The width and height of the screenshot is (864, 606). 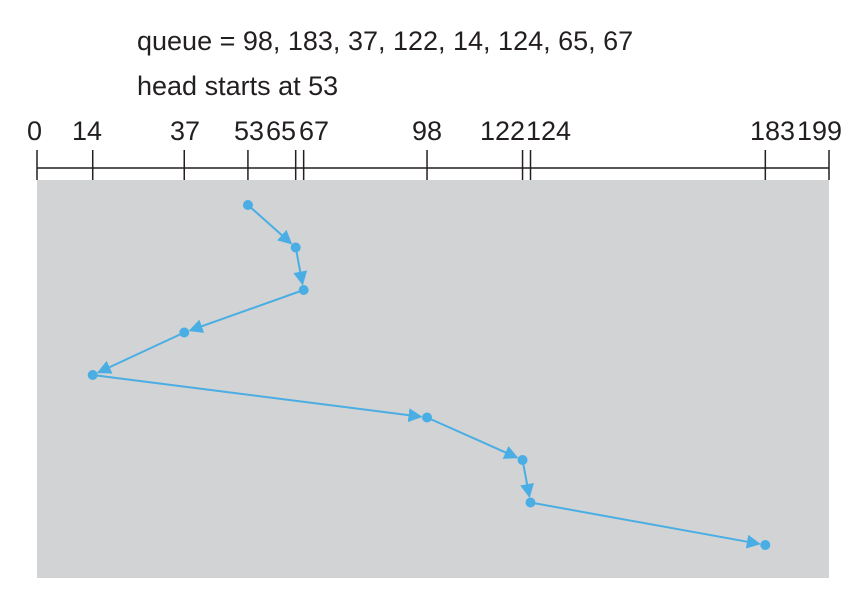 What do you see at coordinates (819, 131) in the screenshot?
I see `tick-label-199: 199` at bounding box center [819, 131].